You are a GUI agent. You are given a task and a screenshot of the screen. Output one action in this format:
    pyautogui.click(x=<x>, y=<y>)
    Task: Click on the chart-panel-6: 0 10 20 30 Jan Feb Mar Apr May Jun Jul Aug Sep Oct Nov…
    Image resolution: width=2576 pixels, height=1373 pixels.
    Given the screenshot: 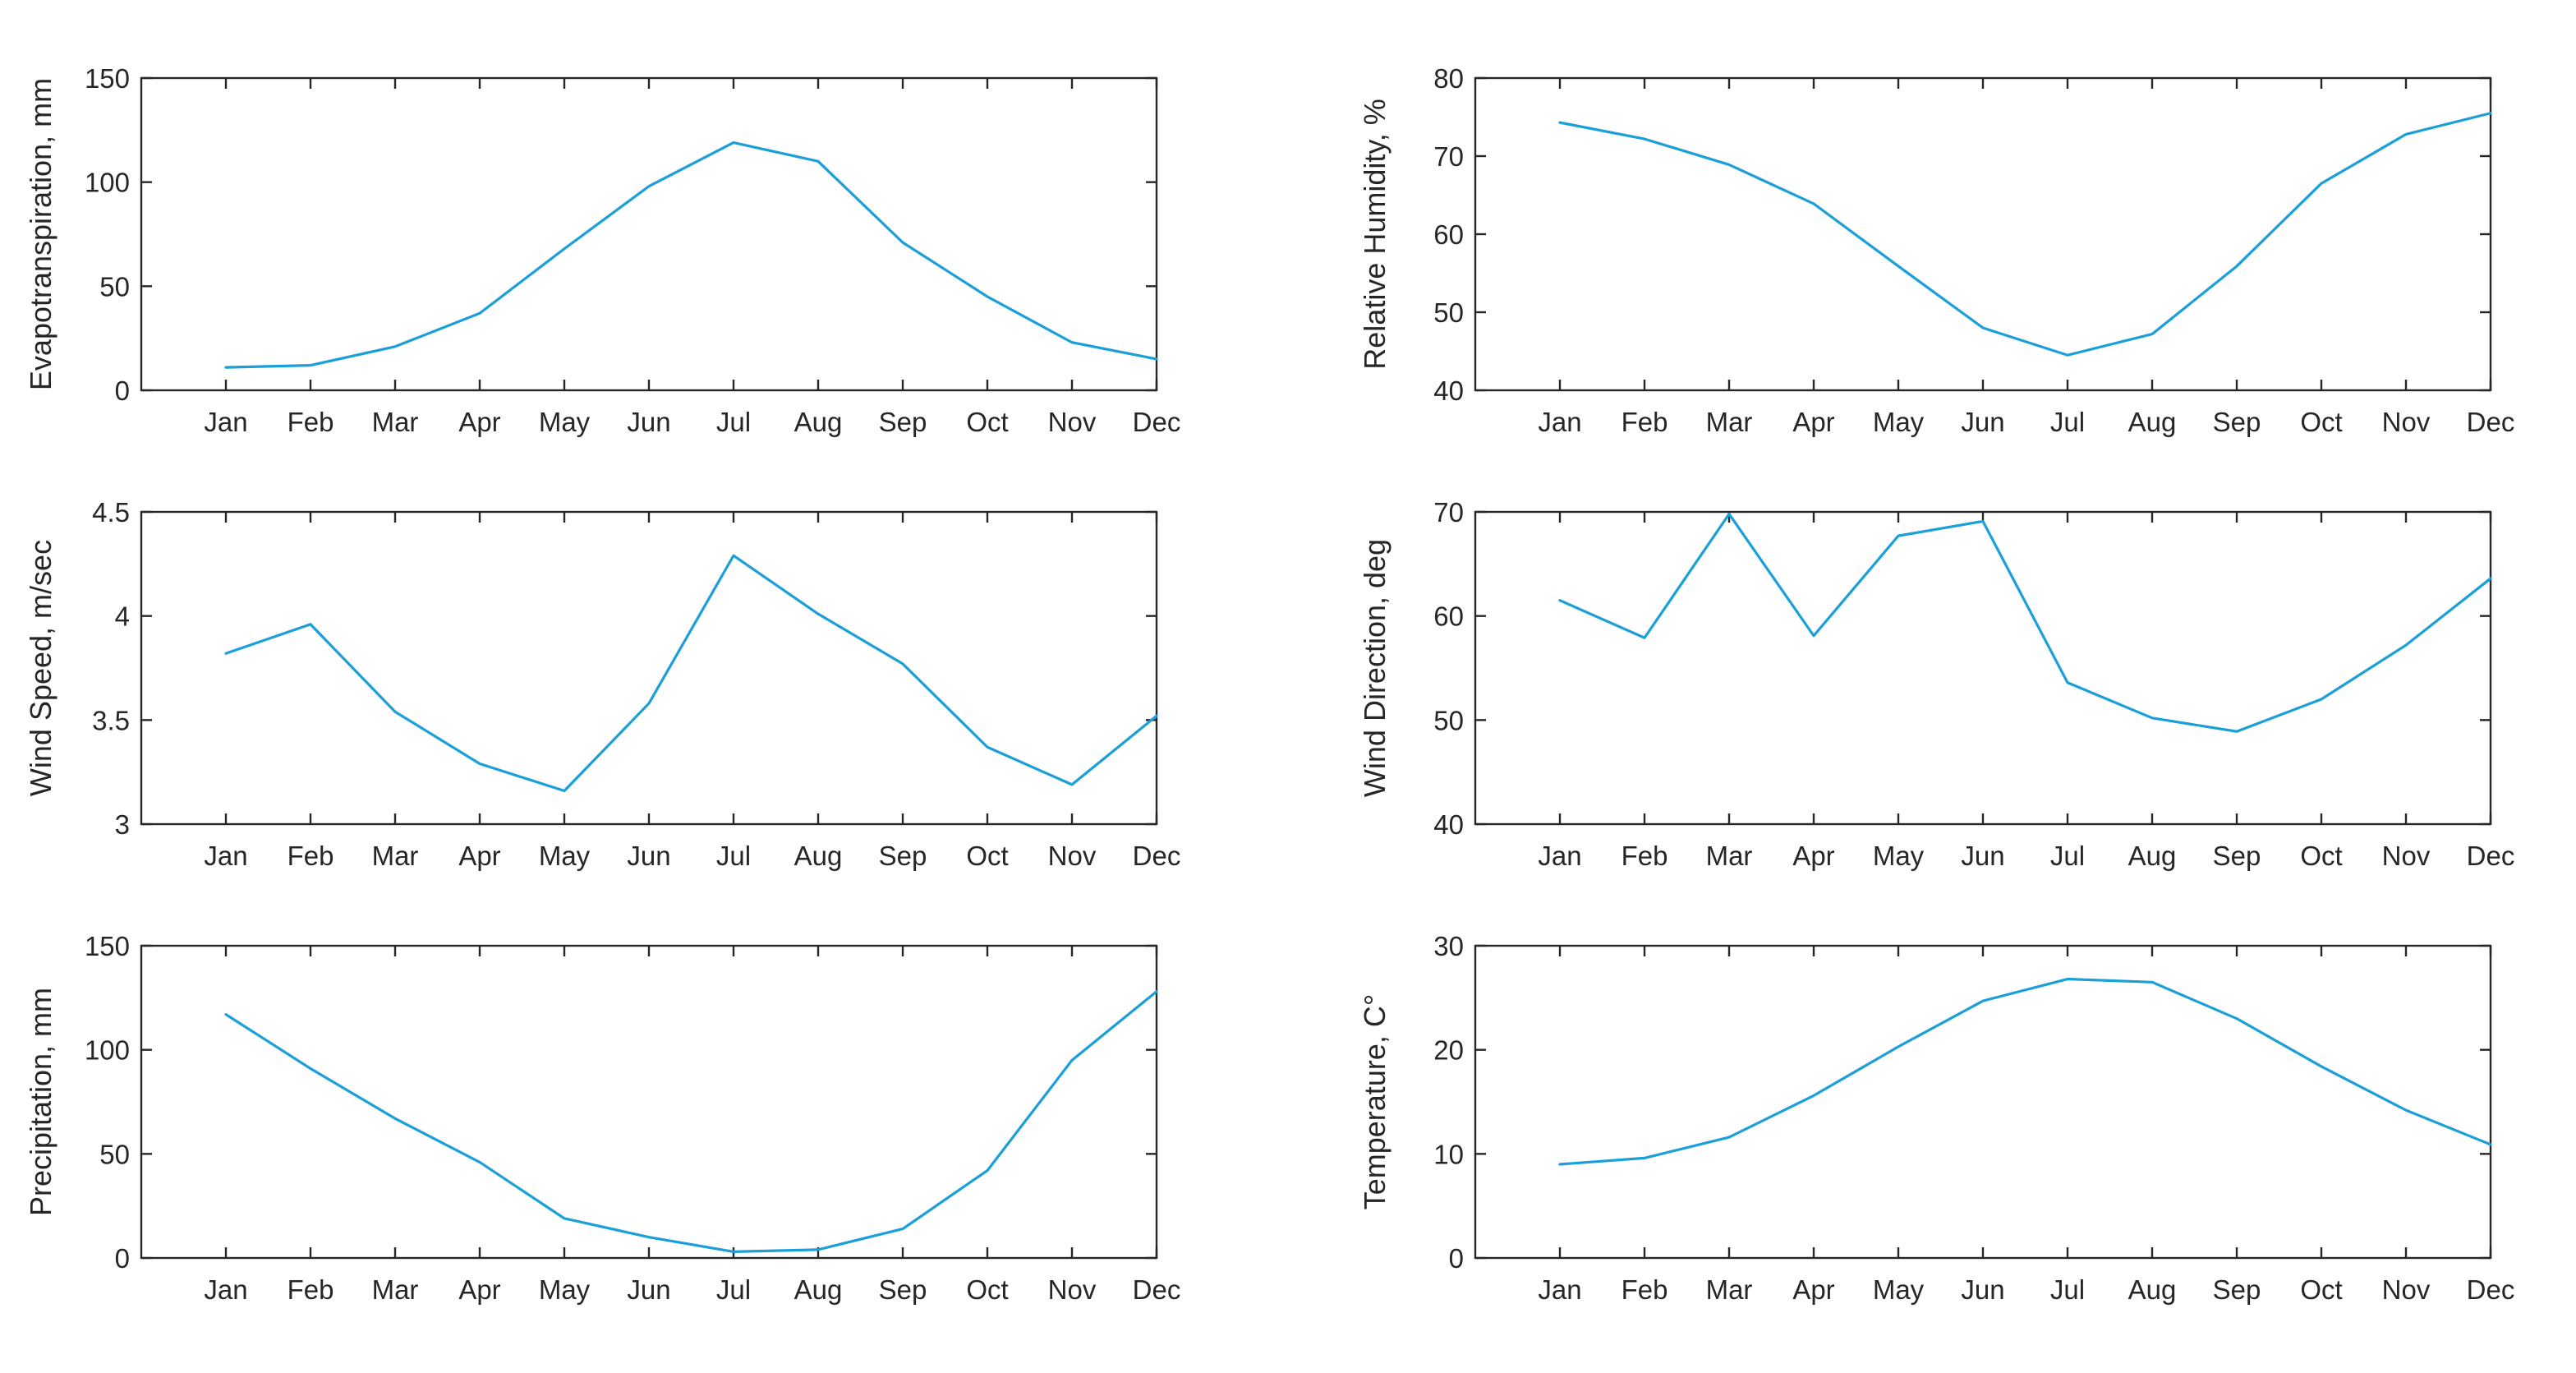 What is the action you would take?
    pyautogui.click(x=1936, y=1118)
    